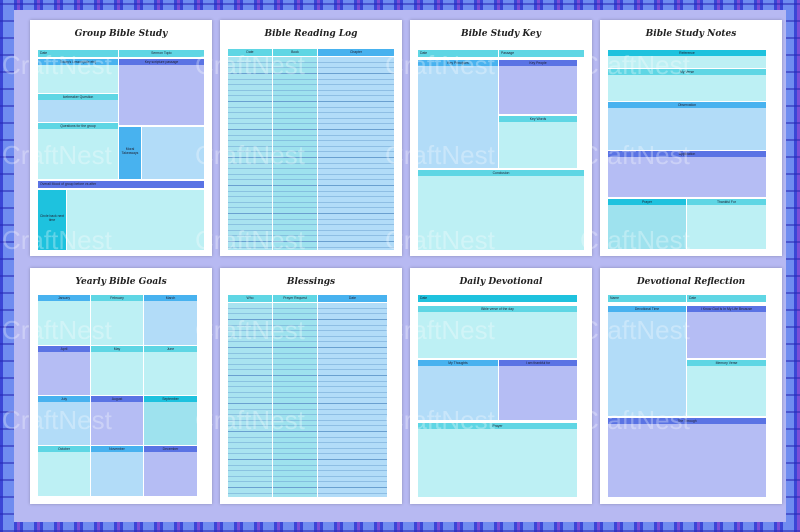  I want to click on page-bible-reading-log: Bible Reading Log Date Book Chapter, so click(311, 138).